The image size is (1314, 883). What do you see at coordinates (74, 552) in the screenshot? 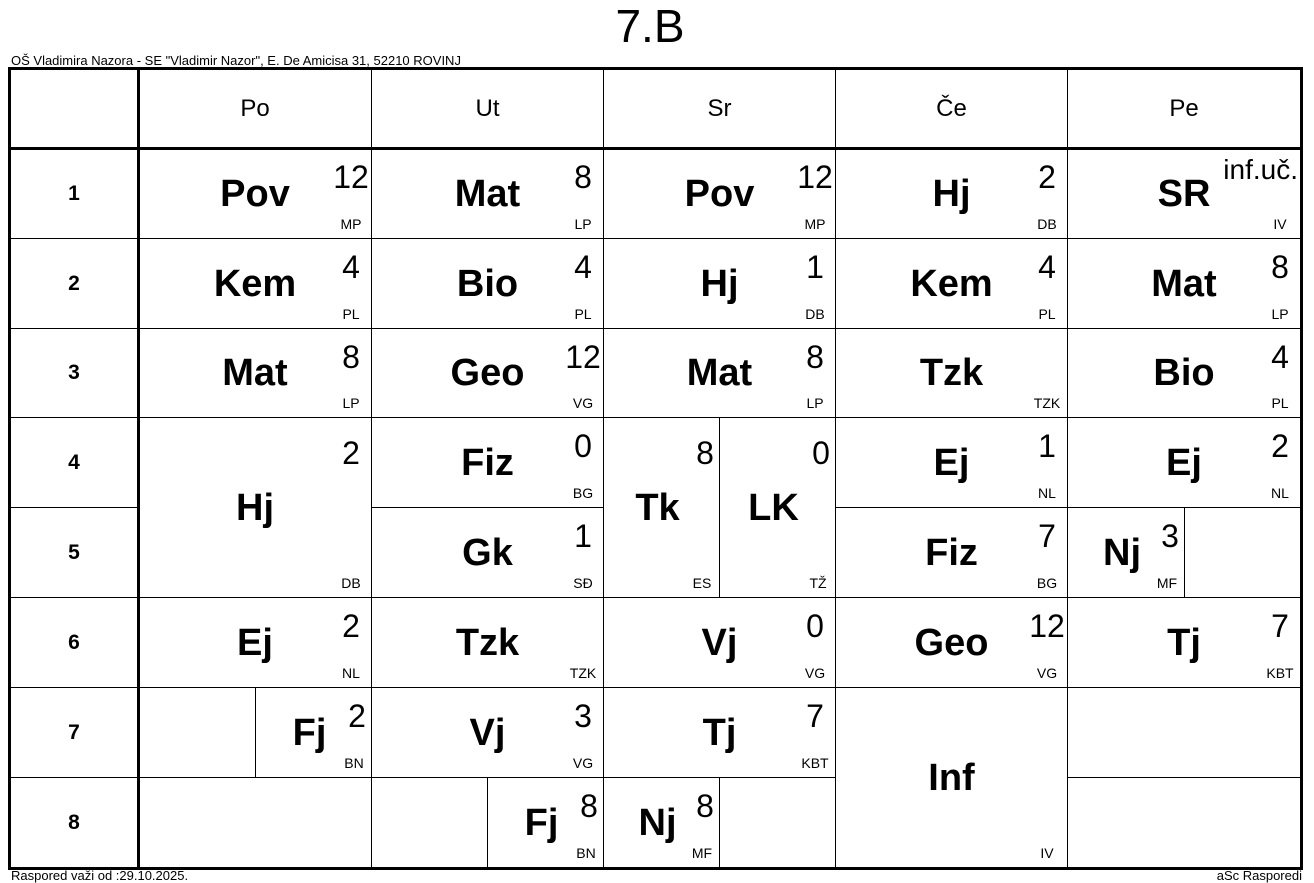
I see `period-number: 5` at bounding box center [74, 552].